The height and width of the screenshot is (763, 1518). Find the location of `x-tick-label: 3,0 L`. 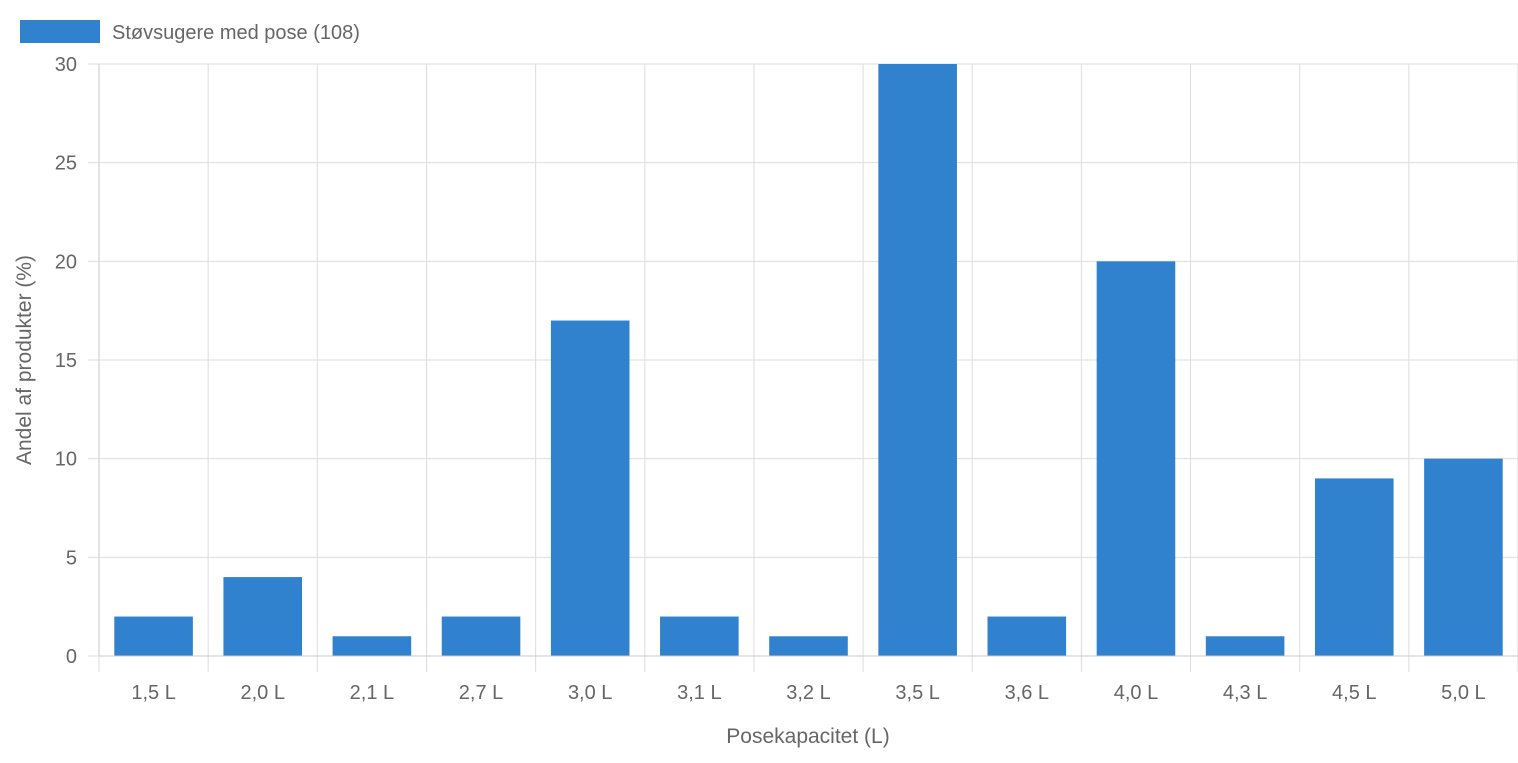

x-tick-label: 3,0 L is located at coordinates (590, 693).